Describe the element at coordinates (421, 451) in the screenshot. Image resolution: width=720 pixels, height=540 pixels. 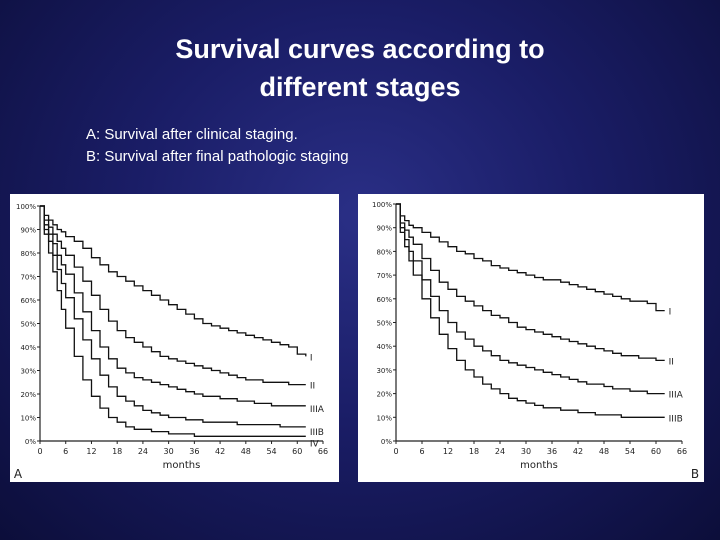
I see `chart1-x-tick-label: 6` at that location.